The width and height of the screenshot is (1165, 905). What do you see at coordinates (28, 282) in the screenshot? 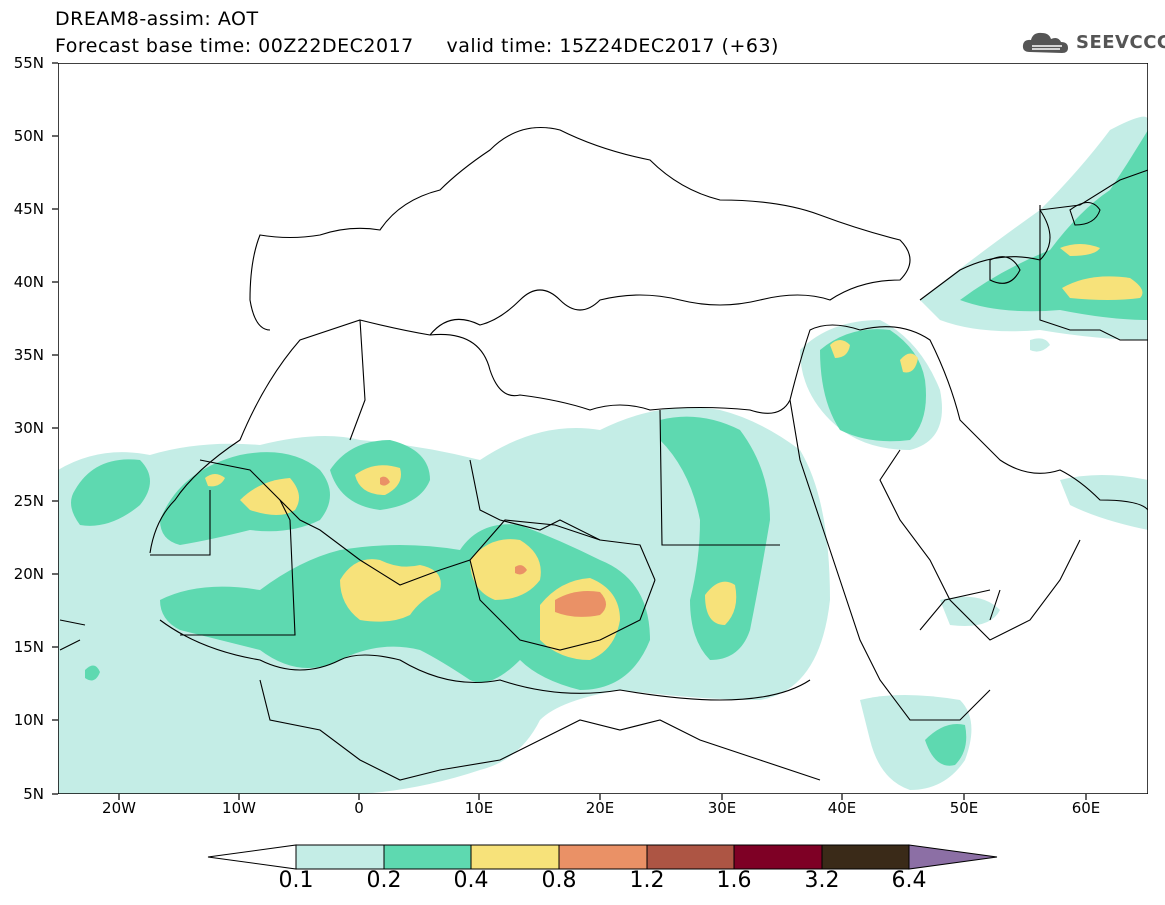
I see `lat-label: 40N` at bounding box center [28, 282].